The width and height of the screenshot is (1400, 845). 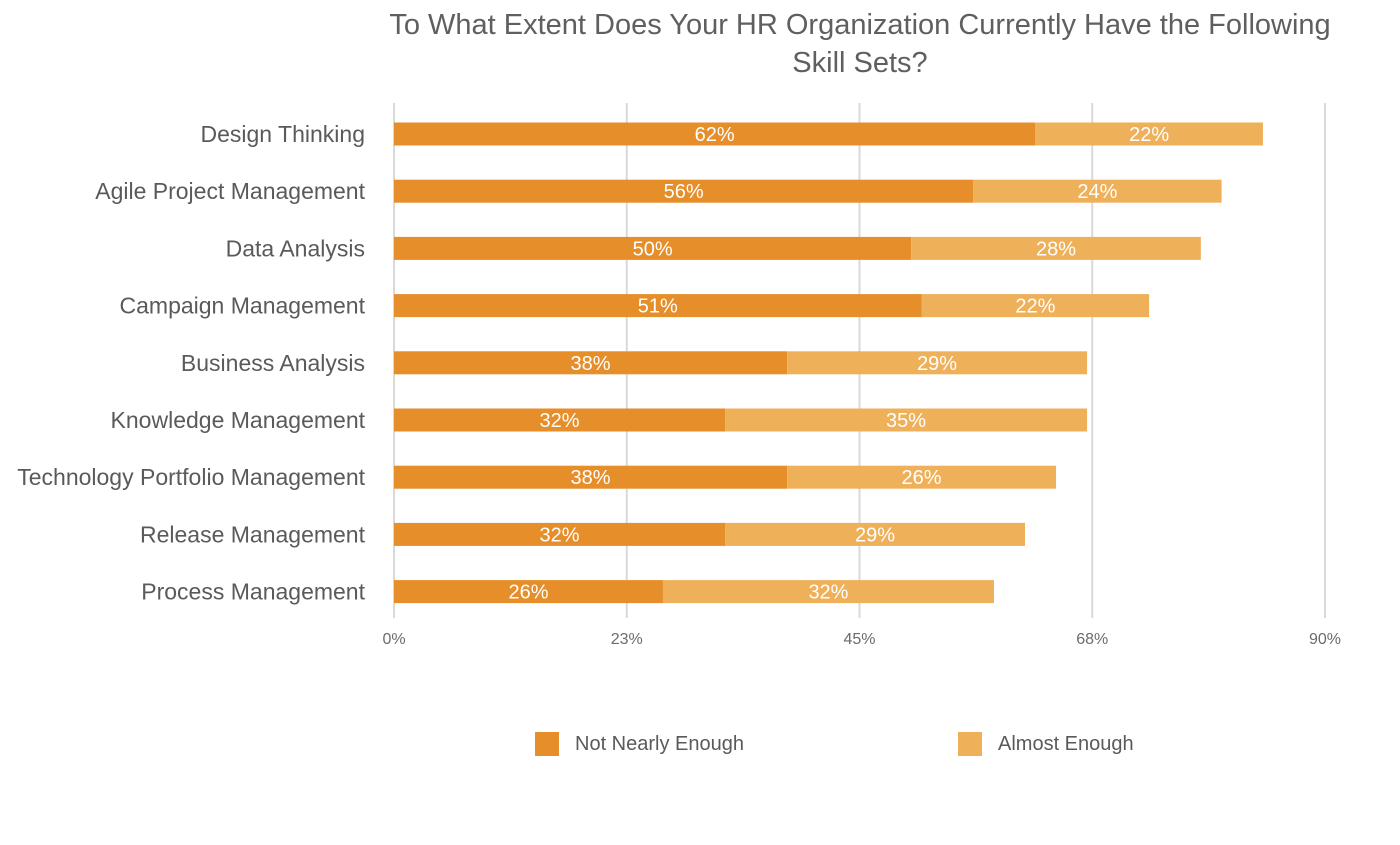 What do you see at coordinates (243, 306) in the screenshot?
I see `category-label: Campaign Management` at bounding box center [243, 306].